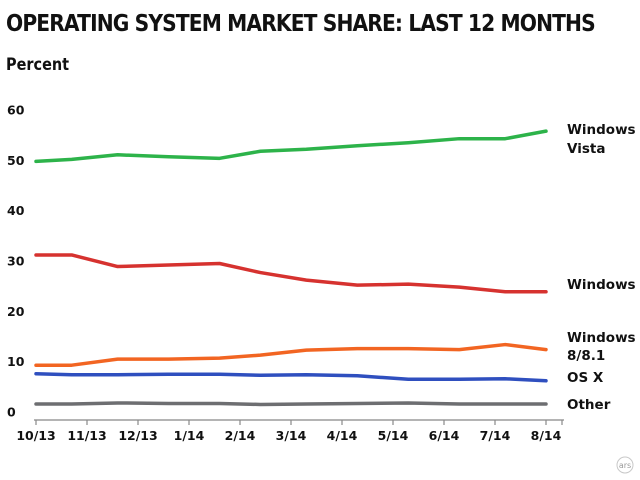  What do you see at coordinates (586, 356) in the screenshot?
I see `series-label: 8/8.1` at bounding box center [586, 356].